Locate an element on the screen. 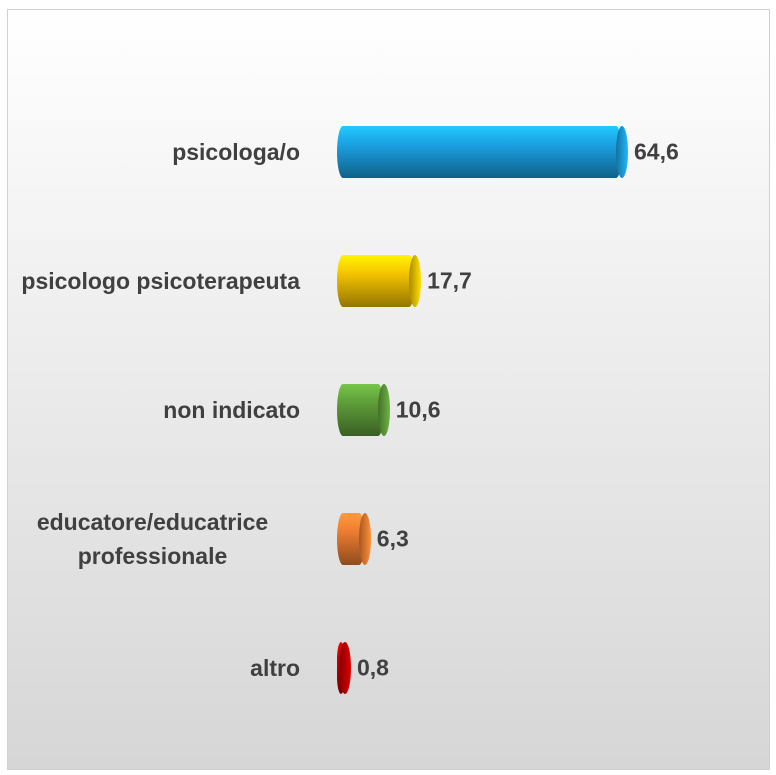 The image size is (776, 775). category-label: psicologo psicoterapeuta is located at coordinates (150, 281).